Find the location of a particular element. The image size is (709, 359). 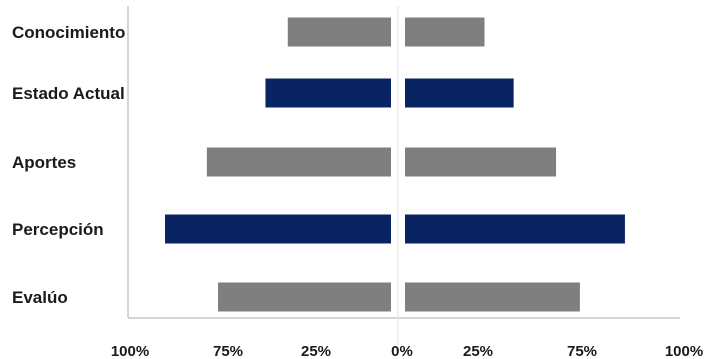

bar-left-estado-actual is located at coordinates (328, 93).